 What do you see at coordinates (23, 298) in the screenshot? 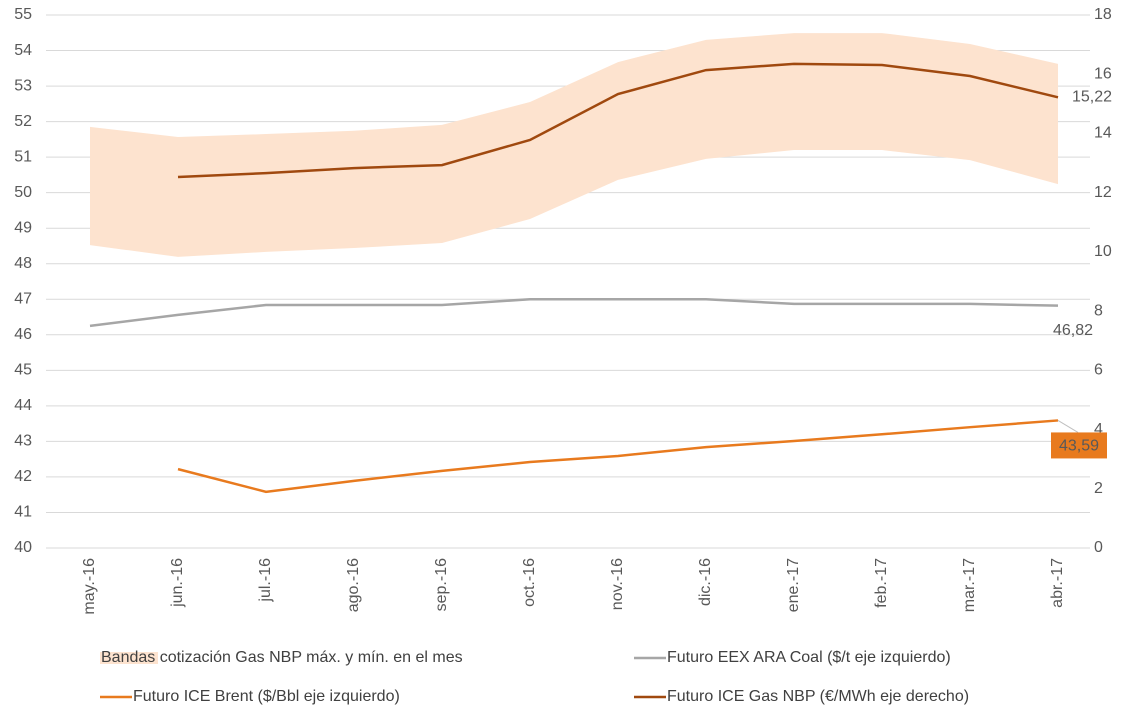
I see `y-tick-label: 47` at bounding box center [23, 298].